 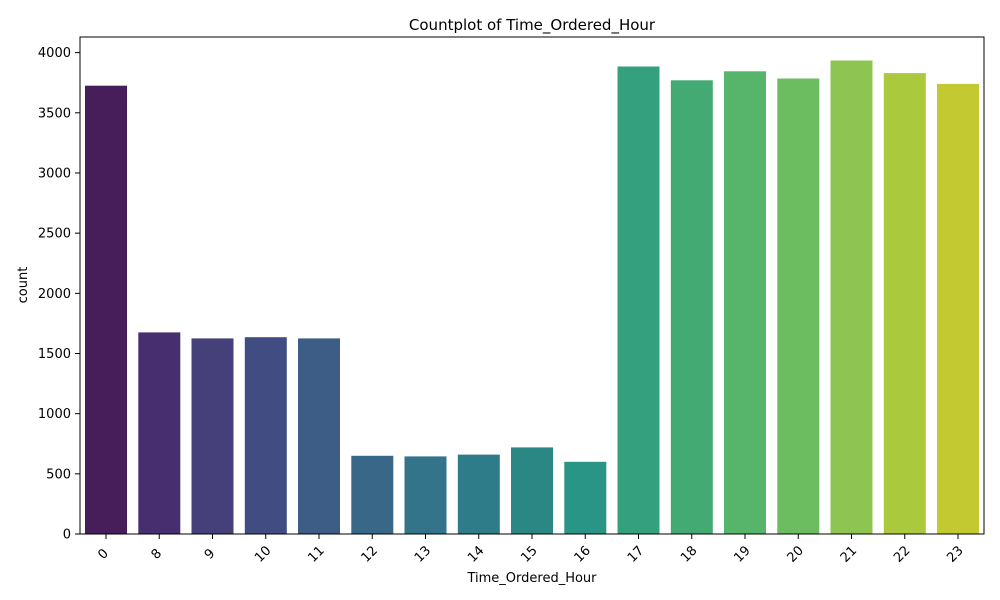 What do you see at coordinates (210, 554) in the screenshot?
I see `x-tick-label: 9` at bounding box center [210, 554].